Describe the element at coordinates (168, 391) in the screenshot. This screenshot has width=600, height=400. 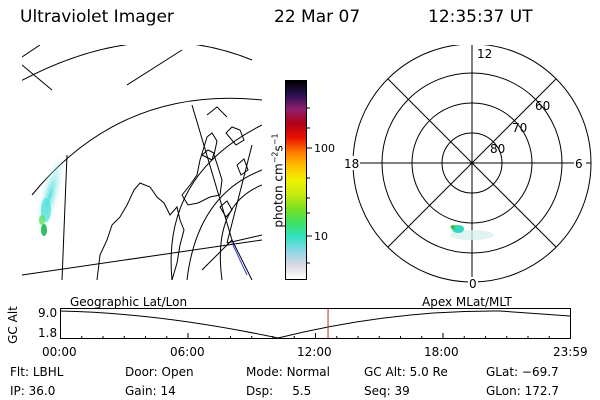
I see `gain-value: 14` at that location.